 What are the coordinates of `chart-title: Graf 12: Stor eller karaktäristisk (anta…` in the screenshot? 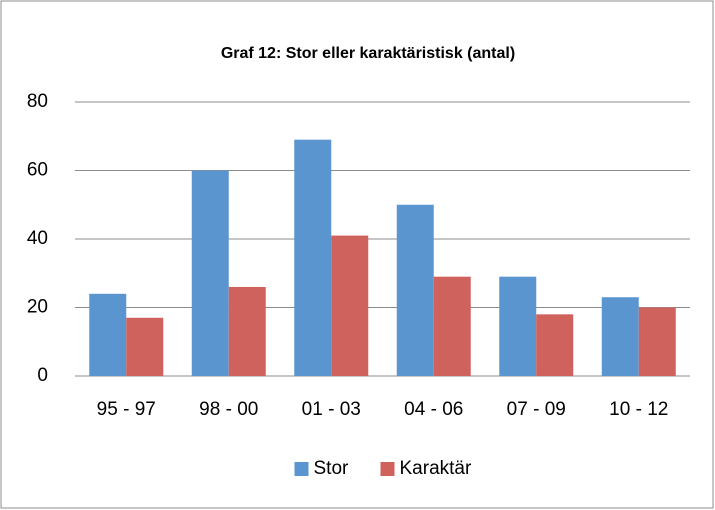 It's located at (368, 53).